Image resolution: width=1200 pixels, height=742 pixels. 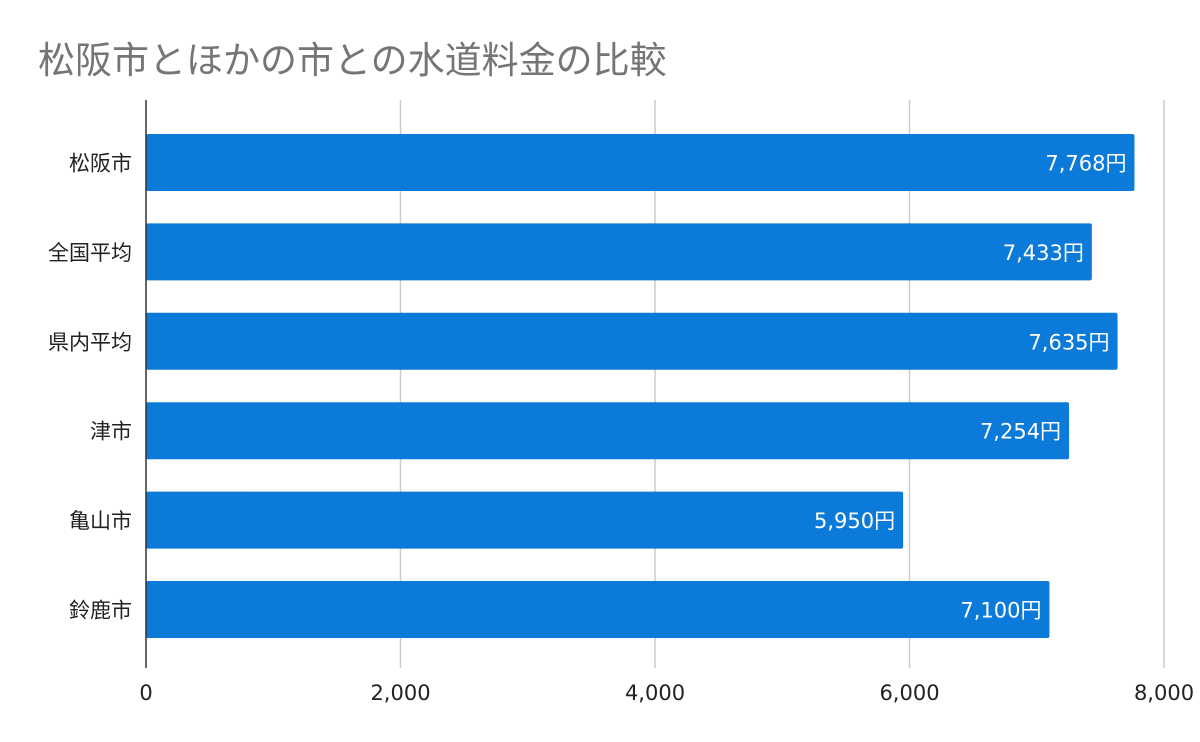 What do you see at coordinates (1085, 164) in the screenshot?
I see `data-label: 7,768円` at bounding box center [1085, 164].